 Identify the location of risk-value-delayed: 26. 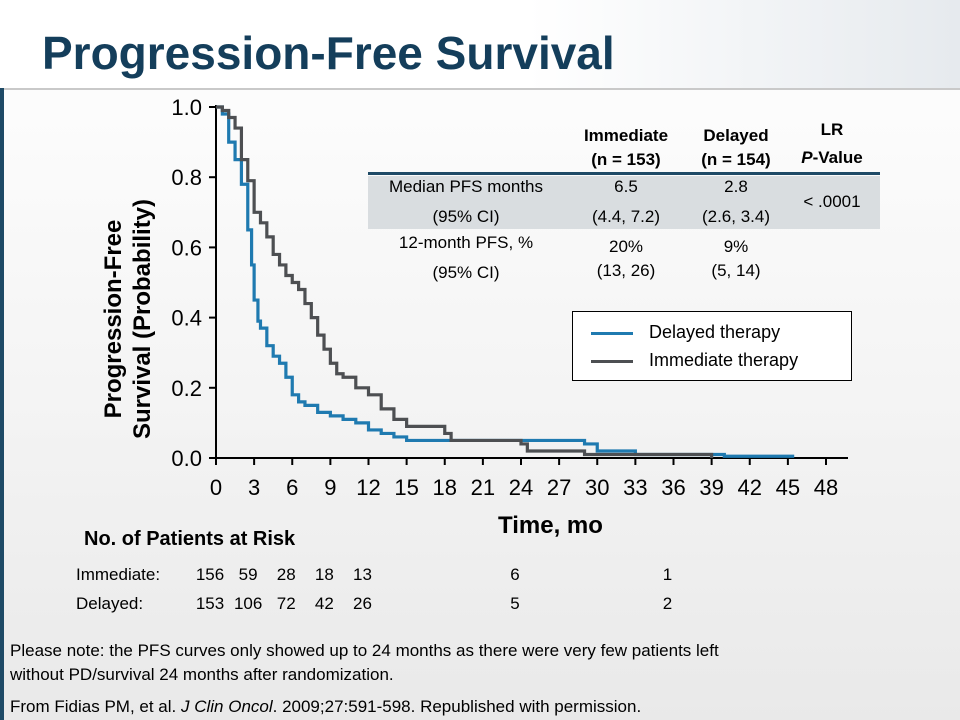
(362, 603).